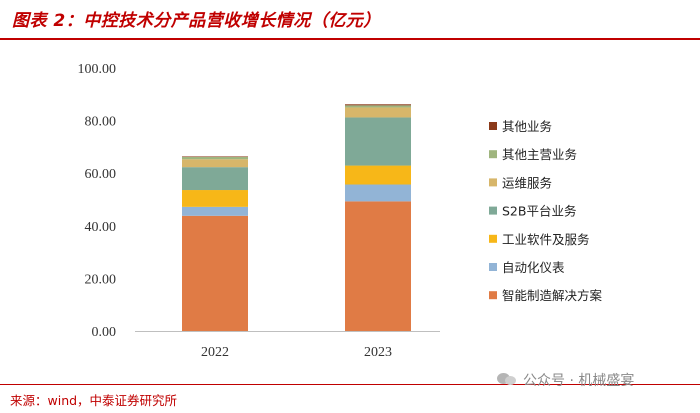  Describe the element at coordinates (104, 332) in the screenshot. I see `y-tick-label: 0.00` at that location.